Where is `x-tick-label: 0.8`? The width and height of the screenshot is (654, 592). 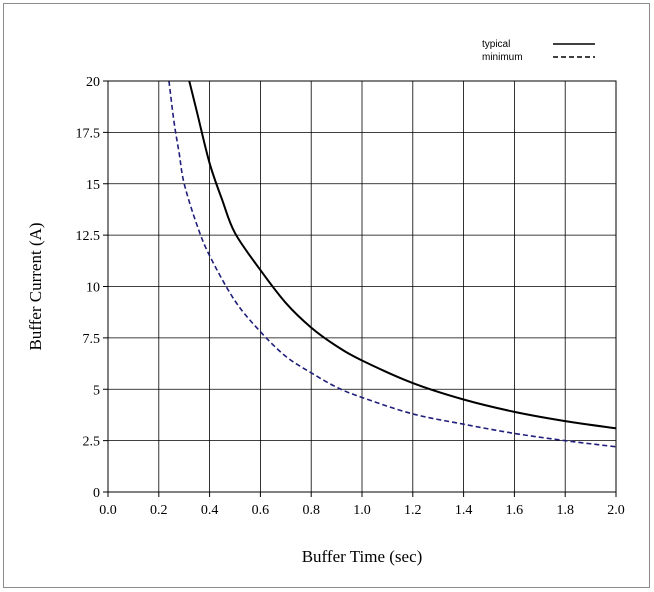 x-tick-label: 0.8 is located at coordinates (311, 510).